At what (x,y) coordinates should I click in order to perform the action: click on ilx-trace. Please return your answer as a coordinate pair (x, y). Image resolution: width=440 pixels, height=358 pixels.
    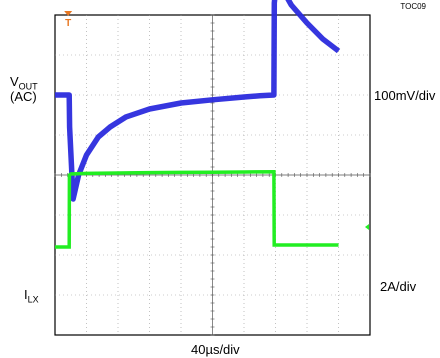
    Looking at the image, I should click on (197, 209).